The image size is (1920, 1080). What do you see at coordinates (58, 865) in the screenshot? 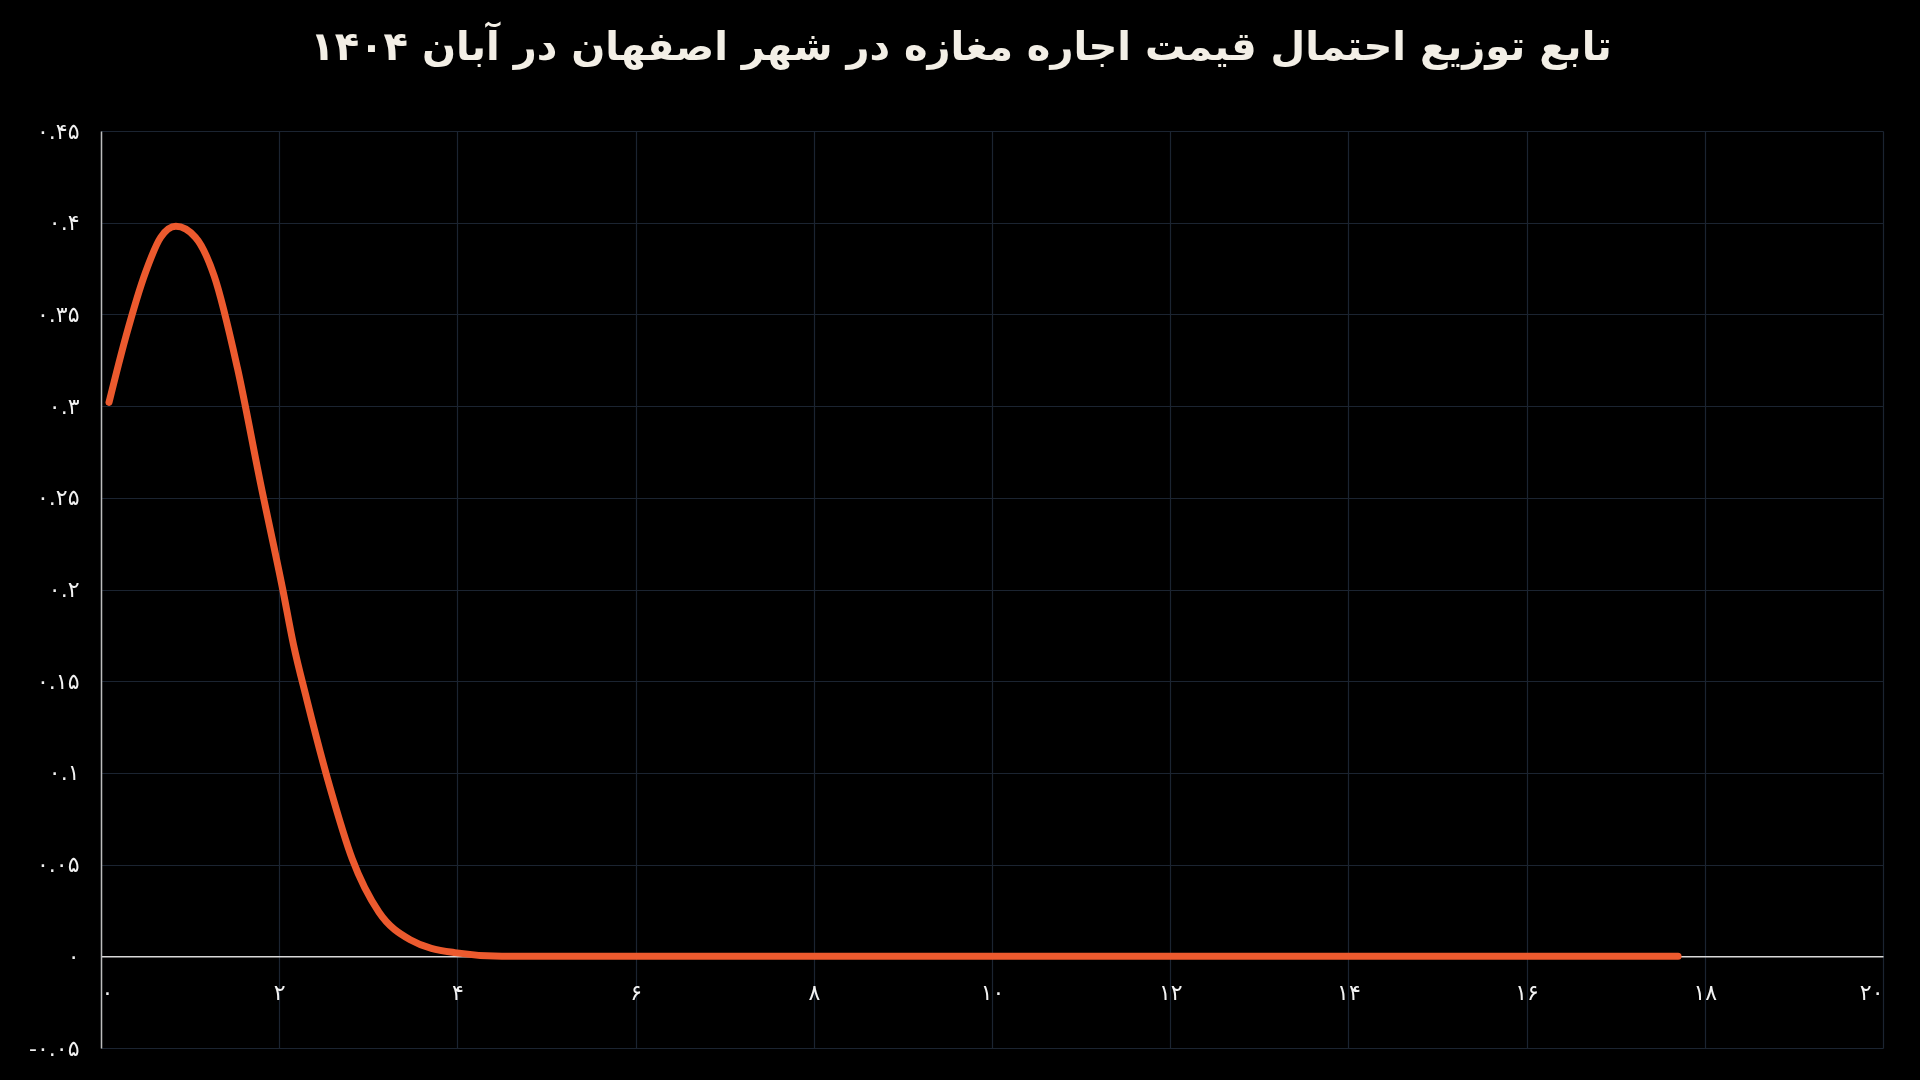
I see `y-tick-label: ۰.۰۵` at bounding box center [58, 865].